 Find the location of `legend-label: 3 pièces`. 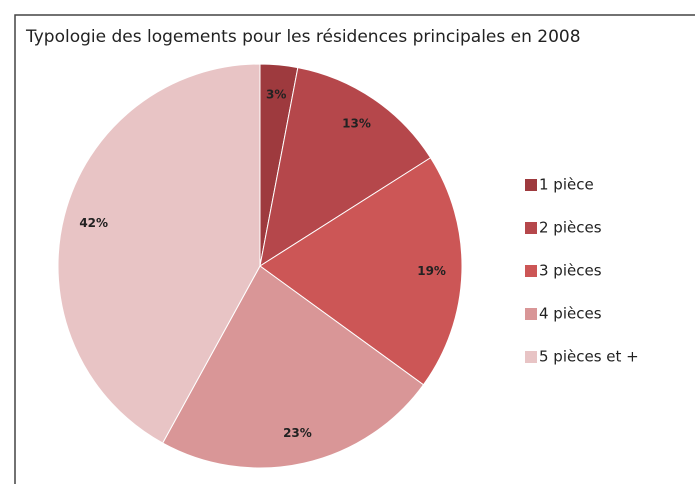

legend-label: 3 pièces is located at coordinates (570, 271).